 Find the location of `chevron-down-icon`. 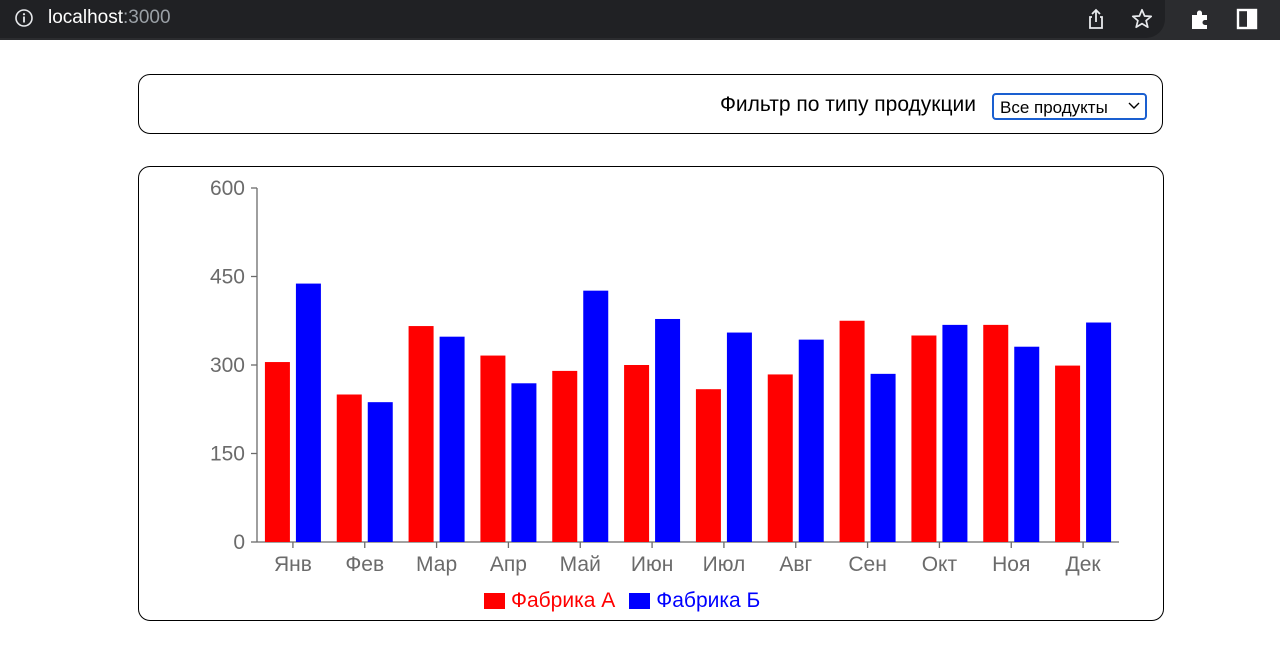

chevron-down-icon is located at coordinates (1134, 105).